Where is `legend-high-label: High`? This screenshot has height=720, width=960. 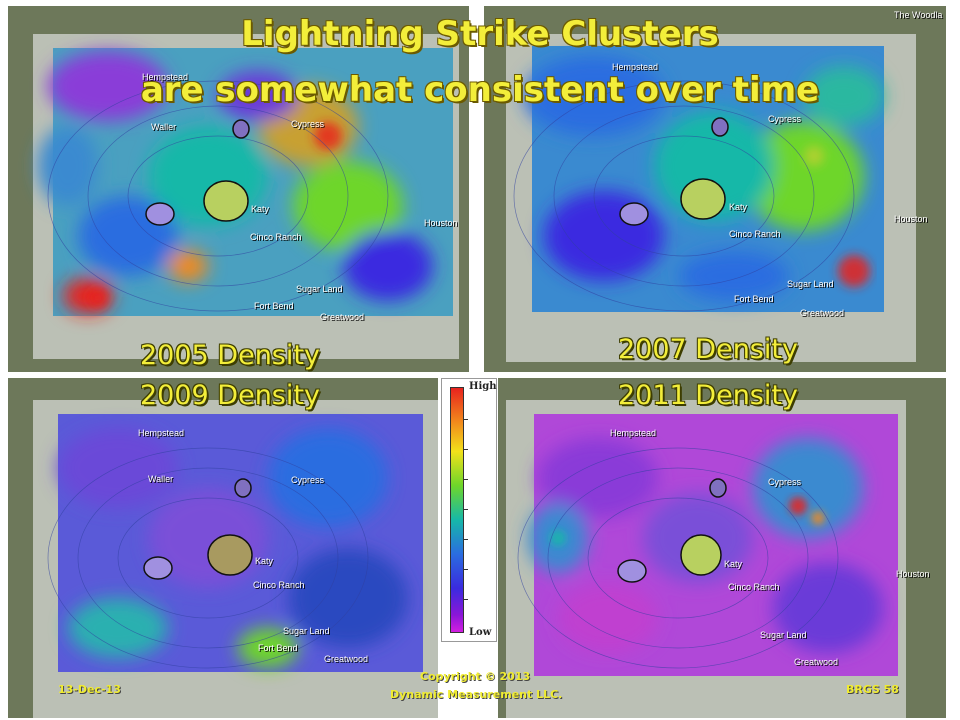
legend-high-label: High is located at coordinates (483, 386).